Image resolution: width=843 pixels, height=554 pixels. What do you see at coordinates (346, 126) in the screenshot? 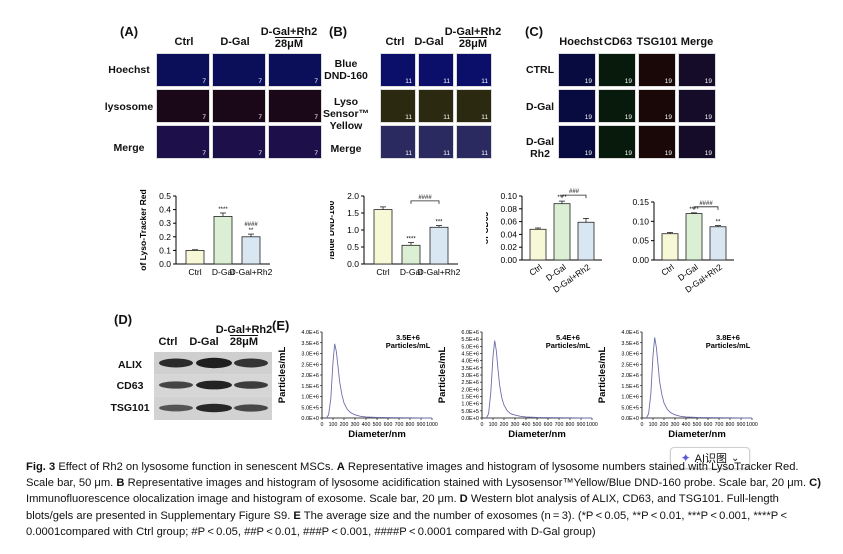
I see `panel-b-row-yellow: Yellow` at bounding box center [346, 126].